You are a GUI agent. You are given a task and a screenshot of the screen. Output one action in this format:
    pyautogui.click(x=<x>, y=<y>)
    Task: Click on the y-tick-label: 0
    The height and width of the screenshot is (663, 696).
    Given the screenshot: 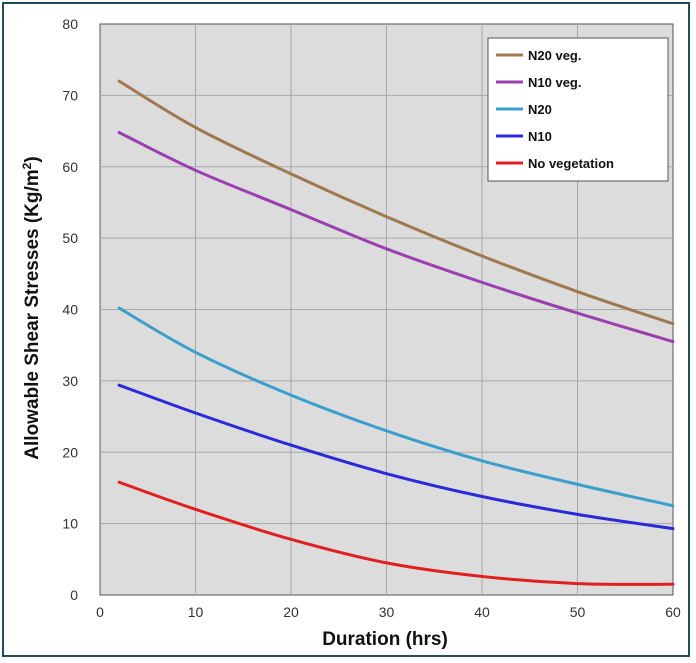 What is the action you would take?
    pyautogui.click(x=74, y=595)
    